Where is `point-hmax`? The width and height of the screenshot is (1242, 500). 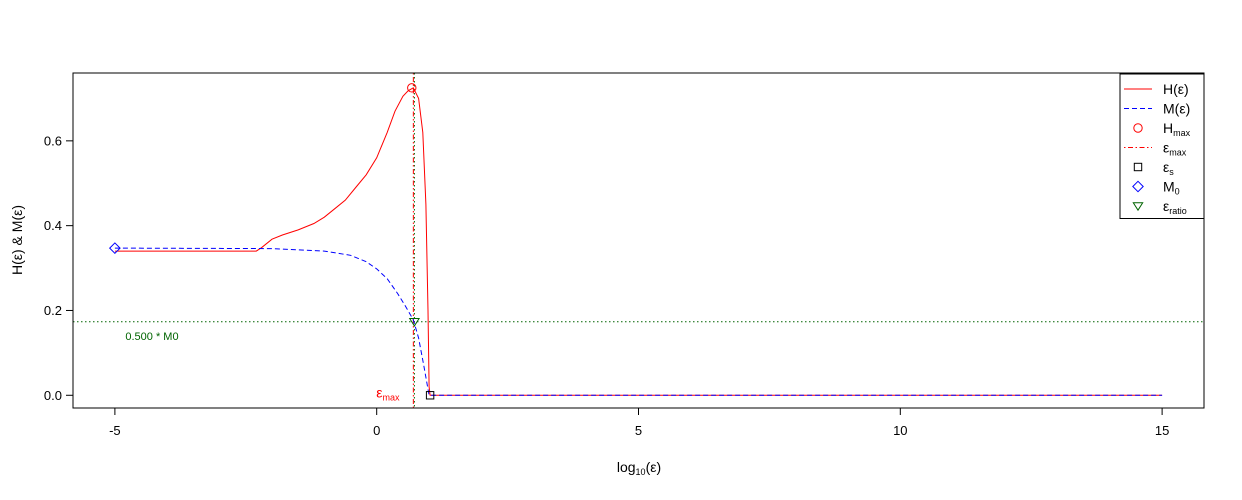 point-hmax is located at coordinates (412, 88).